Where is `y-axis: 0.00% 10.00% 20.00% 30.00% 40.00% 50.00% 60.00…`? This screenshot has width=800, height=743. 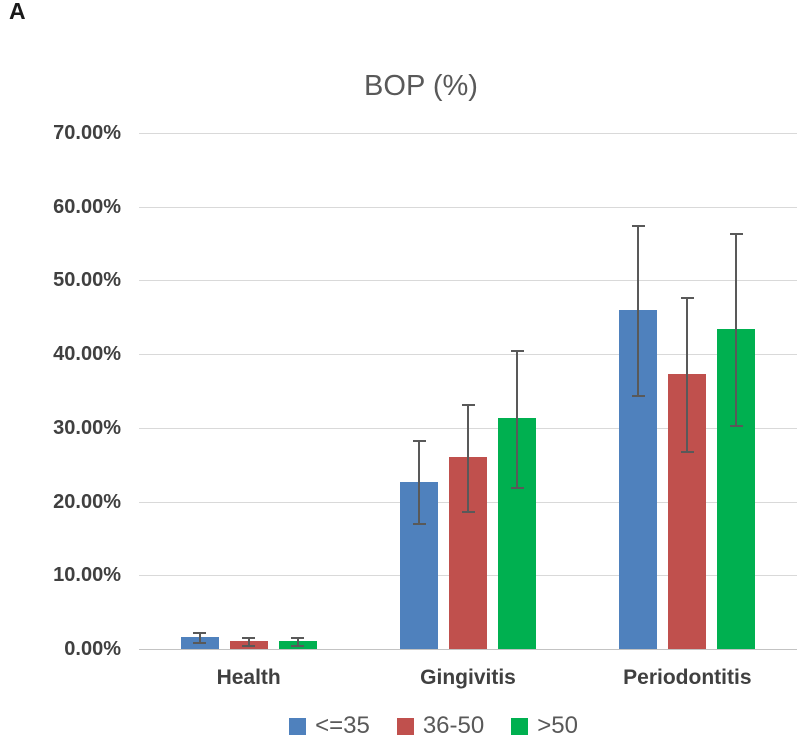
y-axis: 0.00% 10.00% 20.00% 30.00% 40.00% 50.00% 60.00… is located at coordinates (60, 391).